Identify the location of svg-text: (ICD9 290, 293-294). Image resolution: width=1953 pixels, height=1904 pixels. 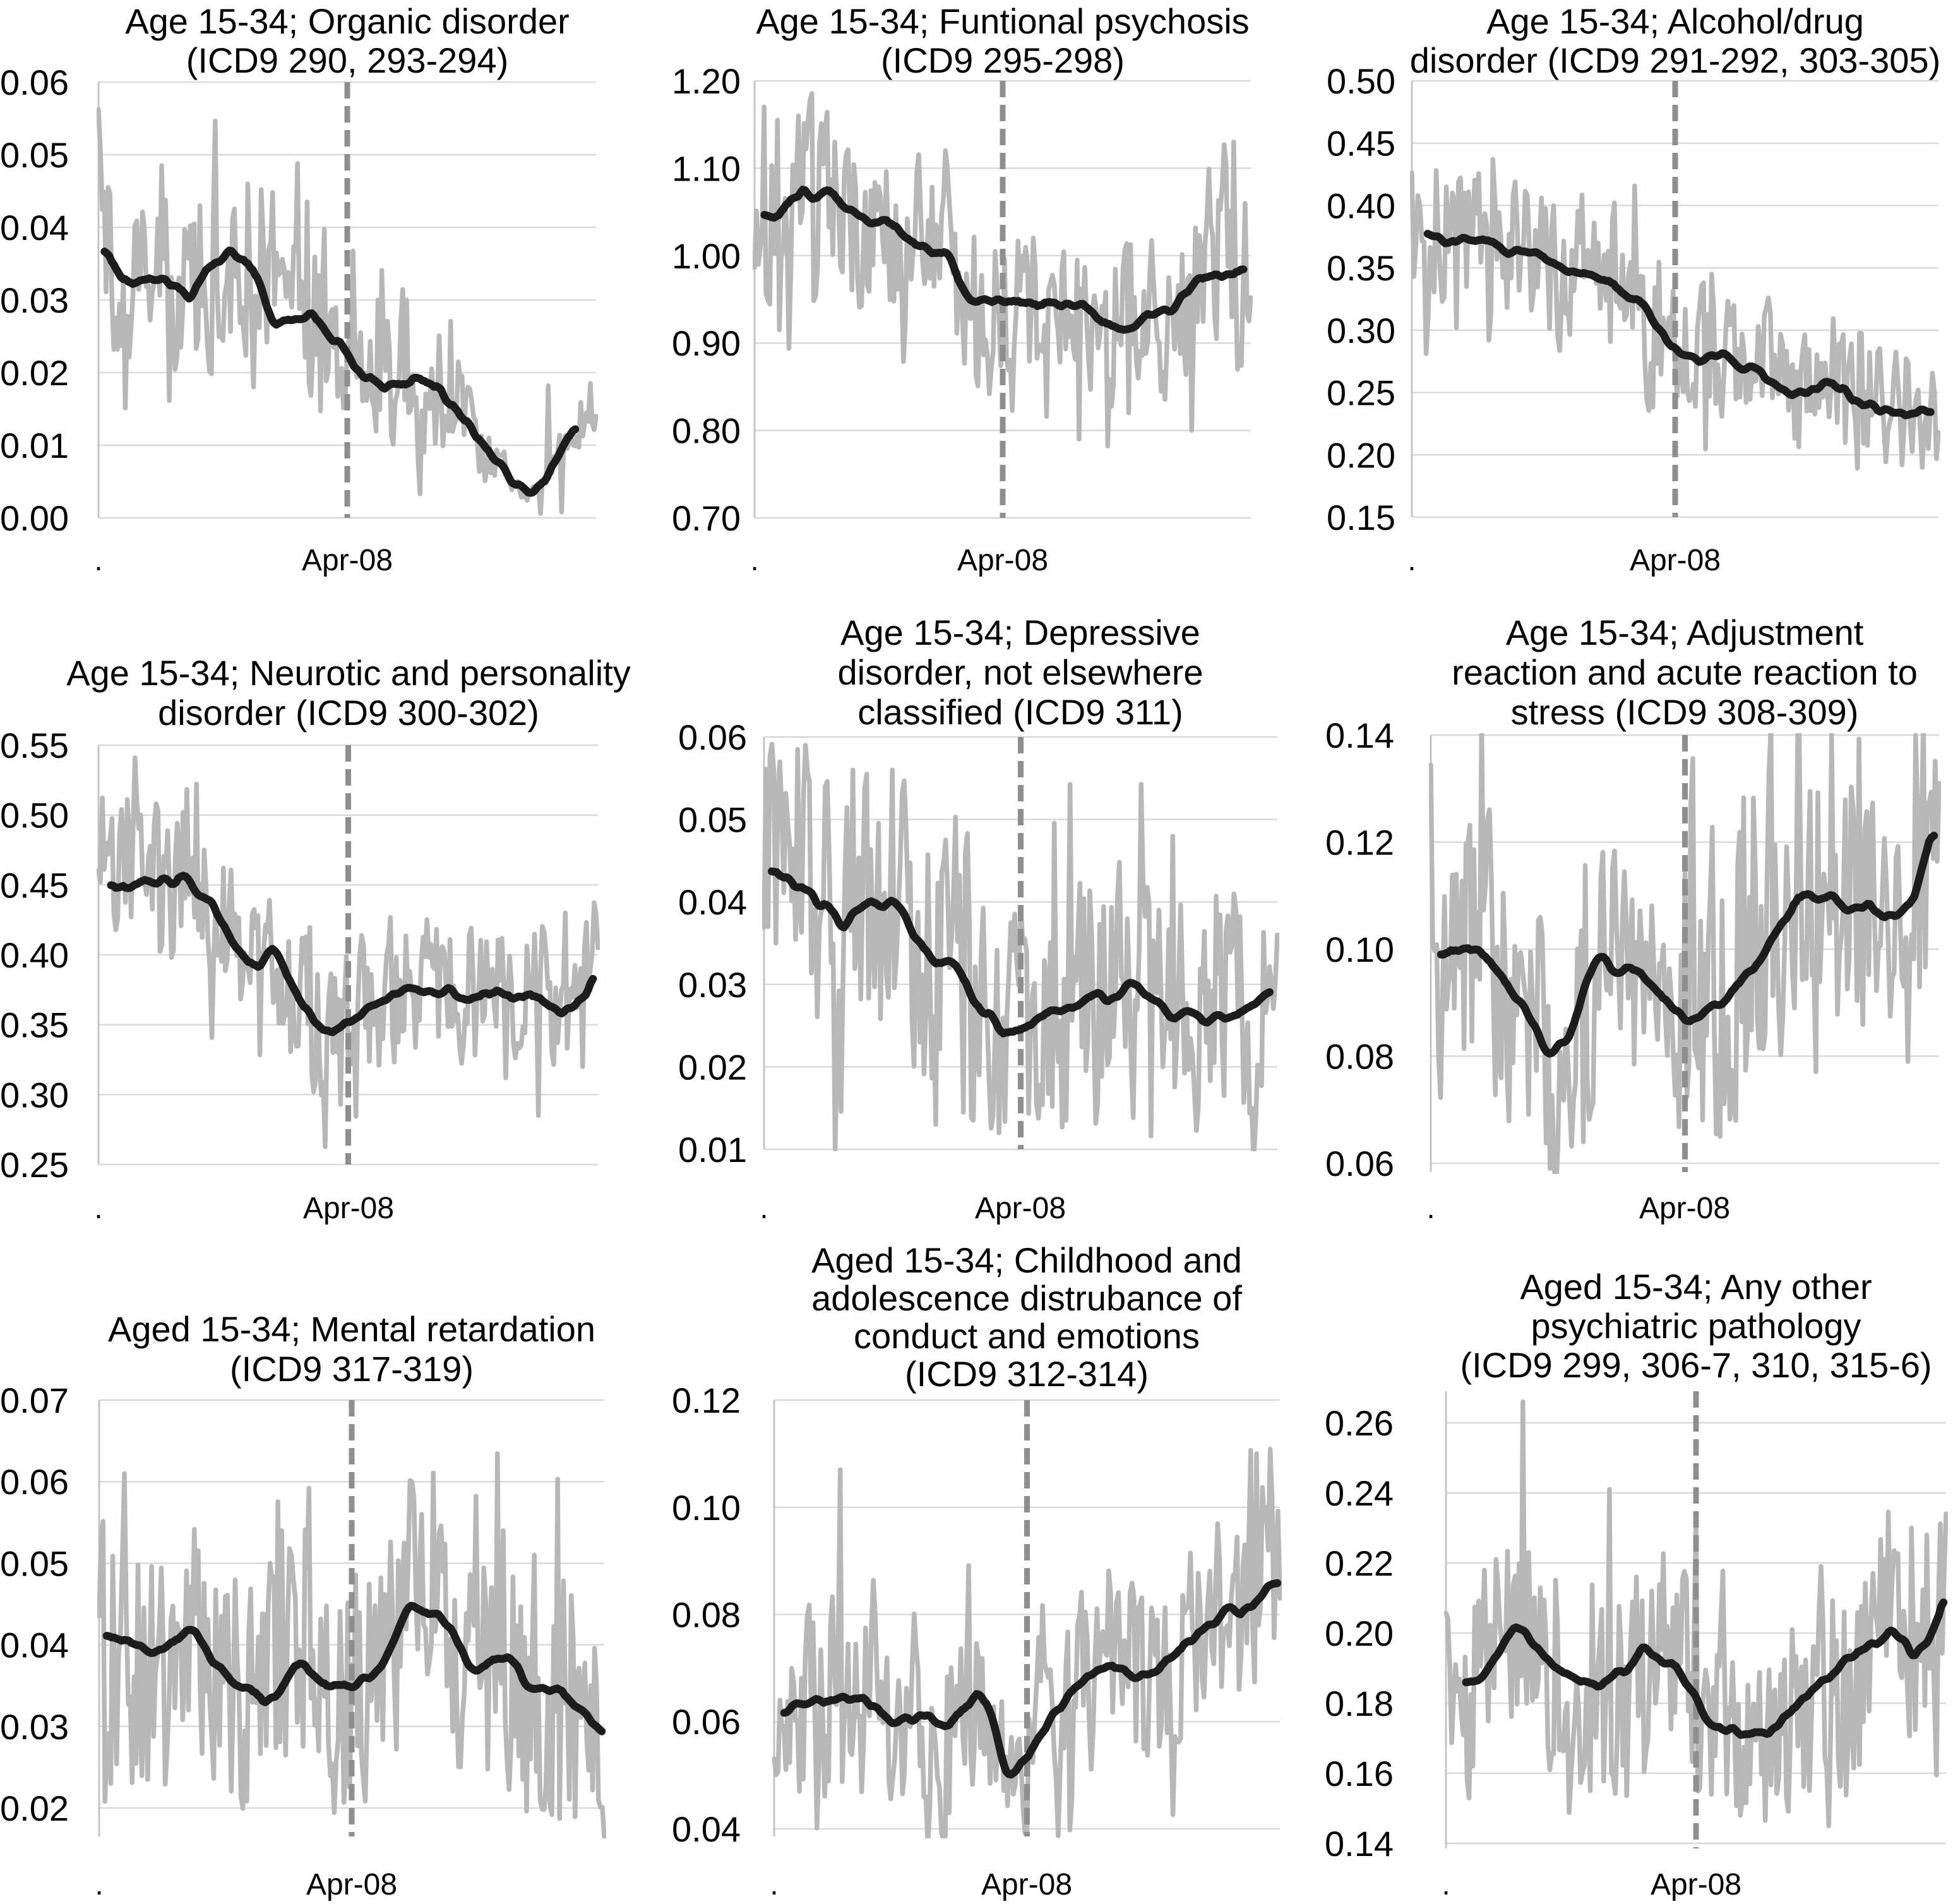
(347, 60).